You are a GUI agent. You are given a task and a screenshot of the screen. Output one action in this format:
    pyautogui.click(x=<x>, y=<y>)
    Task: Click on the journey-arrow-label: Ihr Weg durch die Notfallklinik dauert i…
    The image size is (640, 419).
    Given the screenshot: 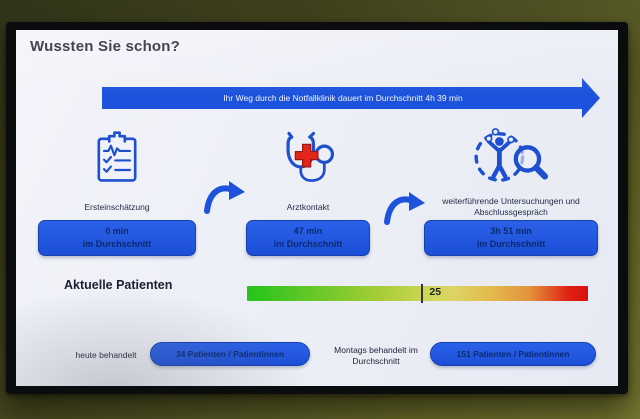 What is the action you would take?
    pyautogui.click(x=343, y=98)
    